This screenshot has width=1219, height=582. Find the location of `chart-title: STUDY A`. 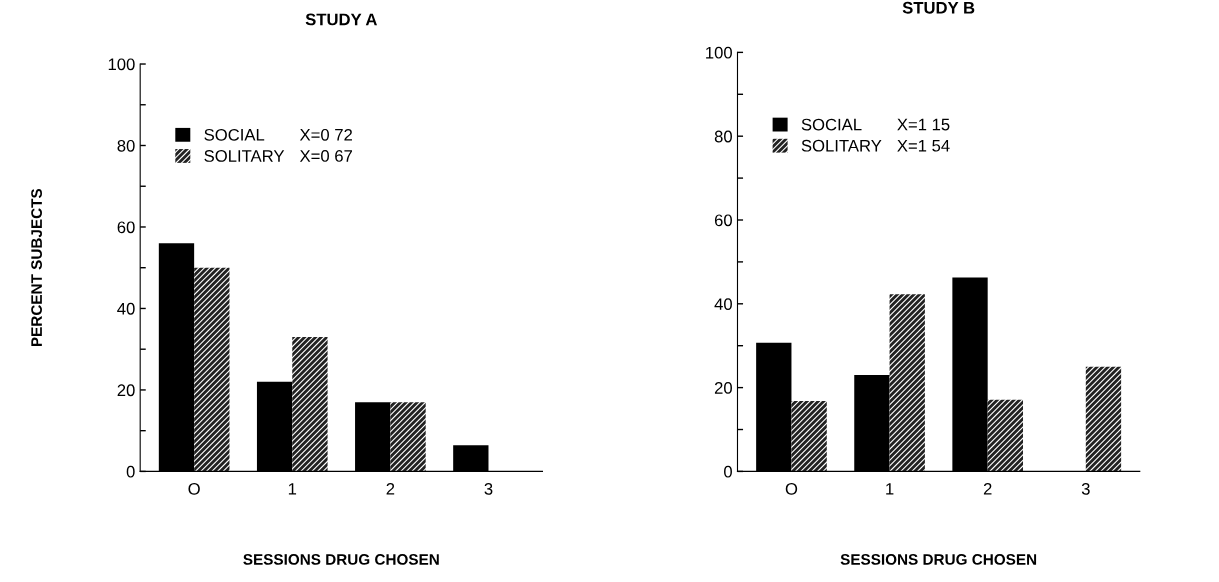

chart-title: STUDY A is located at coordinates (341, 19).